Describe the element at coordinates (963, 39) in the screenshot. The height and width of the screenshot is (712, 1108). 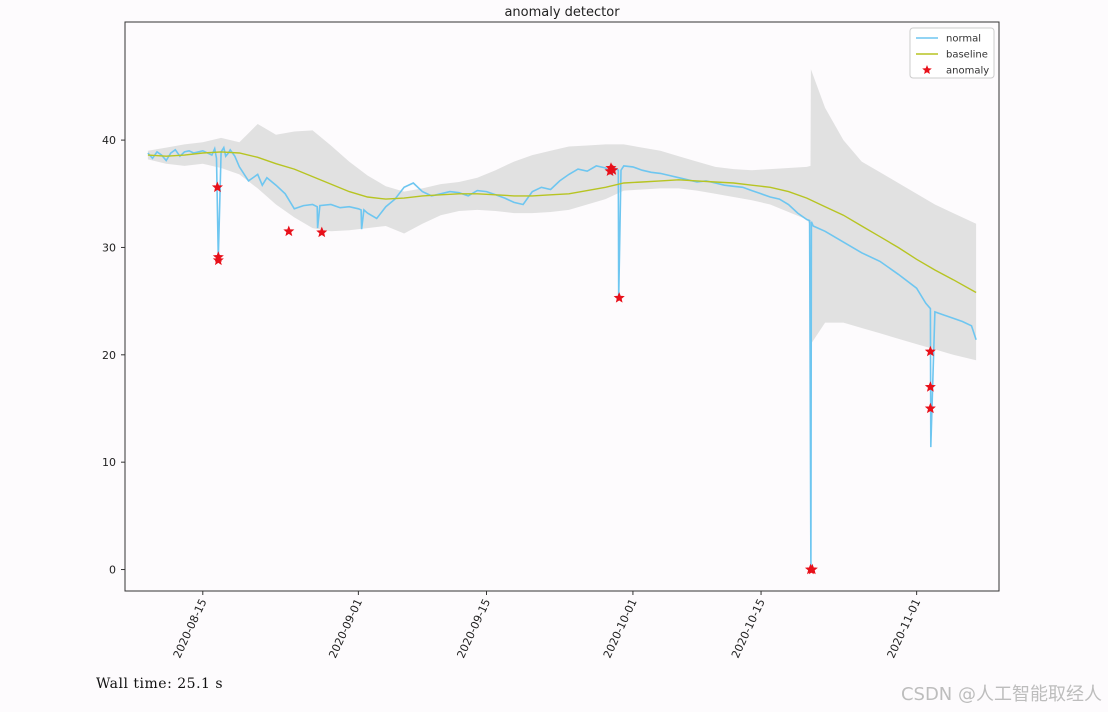
I see `legend-label-normal: normal` at that location.